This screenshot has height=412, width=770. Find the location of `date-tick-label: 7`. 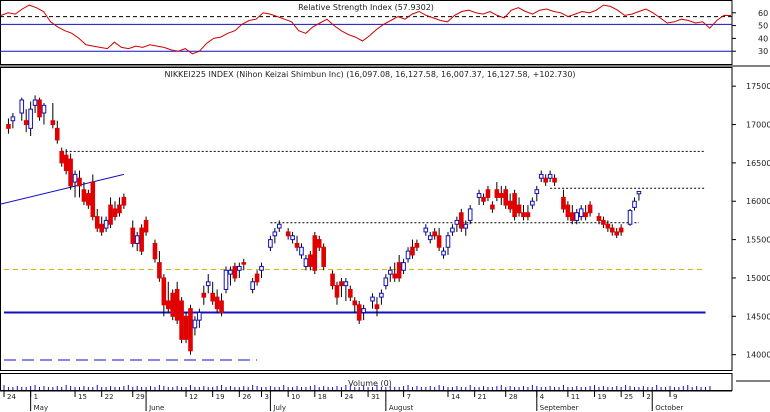

date-tick-label: 7 is located at coordinates (409, 397).